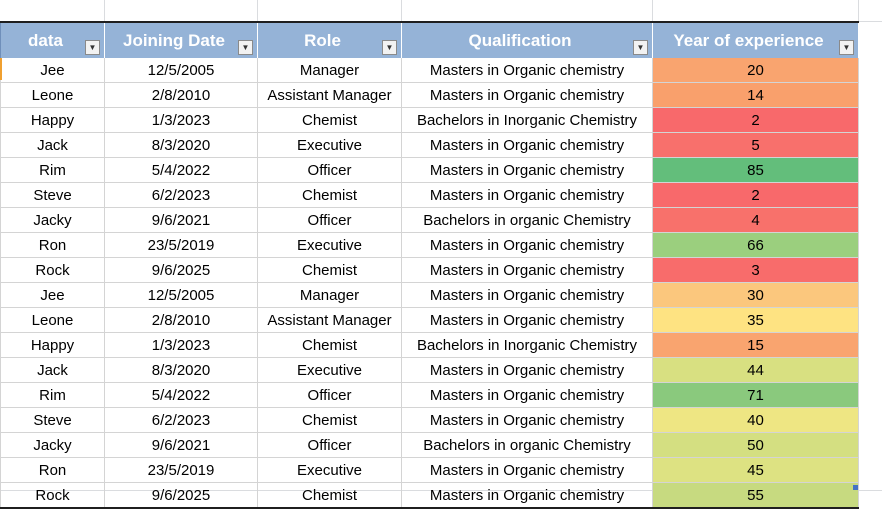  Describe the element at coordinates (755, 245) in the screenshot. I see `cell-exp: 66` at that location.